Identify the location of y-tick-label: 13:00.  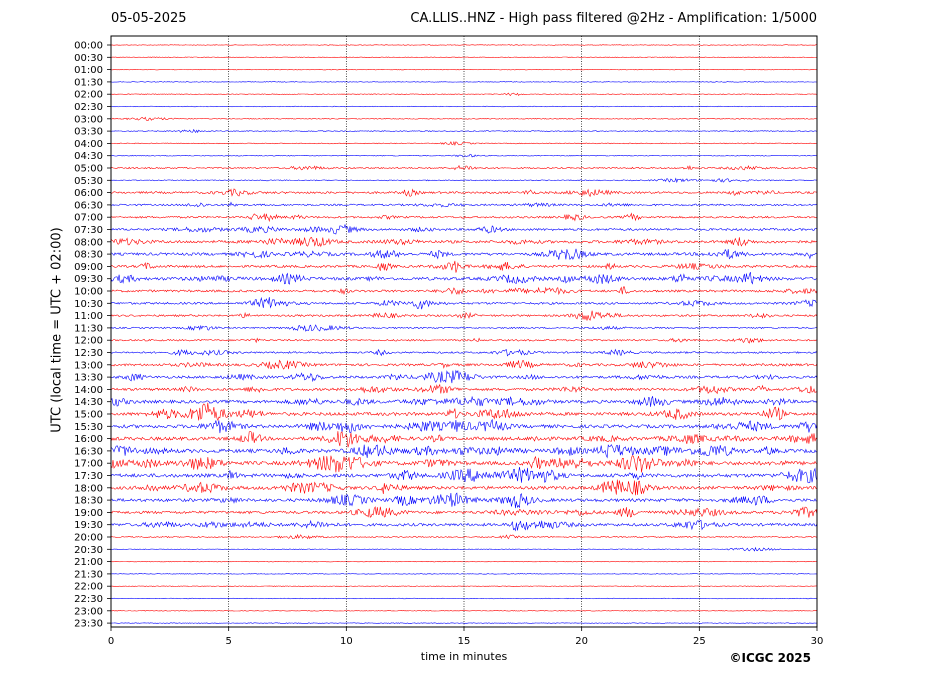
(88, 365).